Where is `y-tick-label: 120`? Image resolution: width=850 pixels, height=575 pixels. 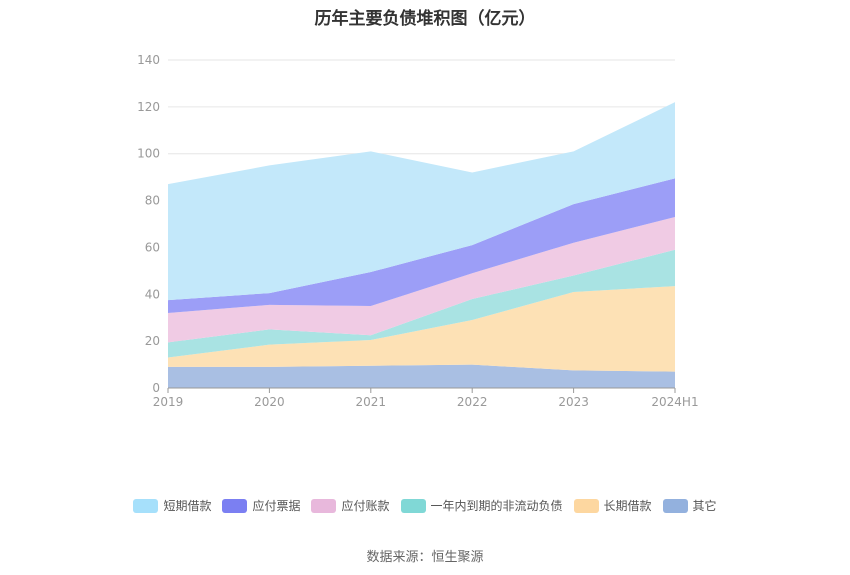 y-tick-label: 120 is located at coordinates (148, 107).